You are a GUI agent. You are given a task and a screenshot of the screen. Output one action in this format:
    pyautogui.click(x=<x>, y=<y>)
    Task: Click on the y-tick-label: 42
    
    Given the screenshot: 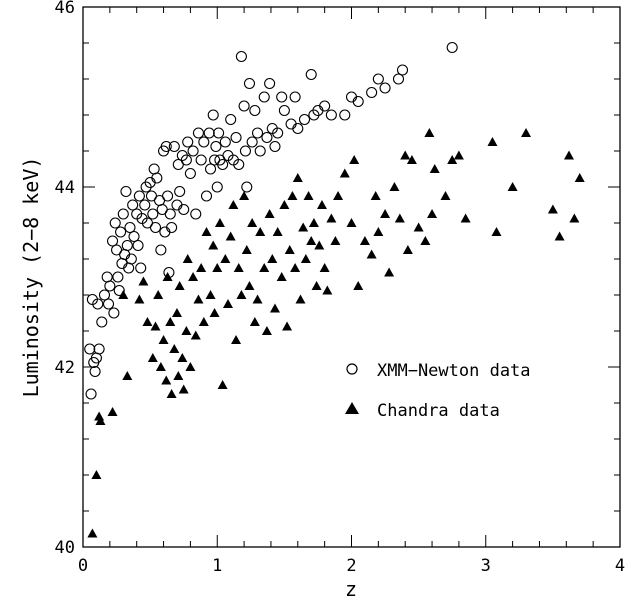 What is the action you would take?
    pyautogui.click(x=65, y=368)
    